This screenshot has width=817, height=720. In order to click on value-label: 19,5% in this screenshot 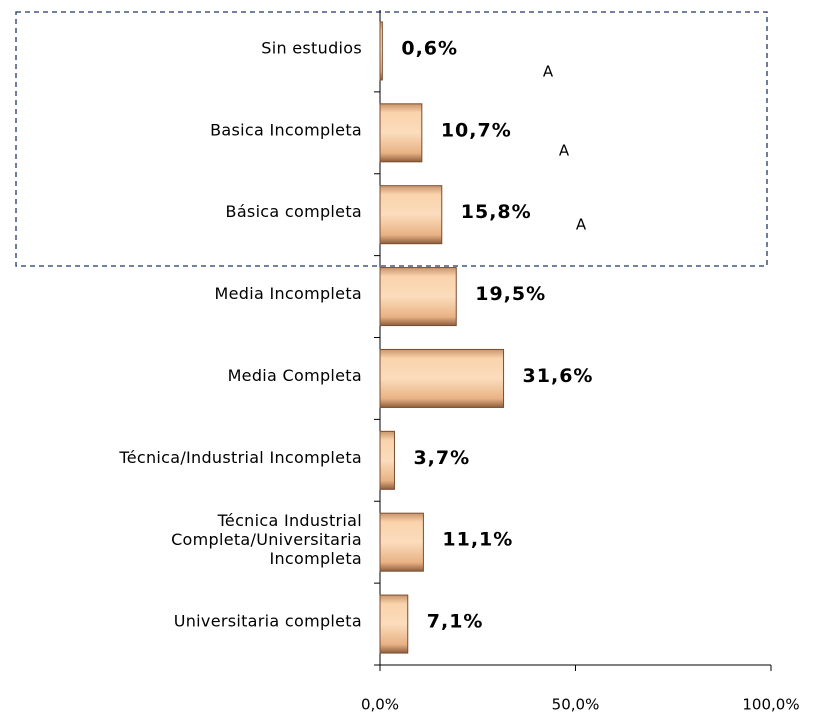, I will do `click(510, 294)`.